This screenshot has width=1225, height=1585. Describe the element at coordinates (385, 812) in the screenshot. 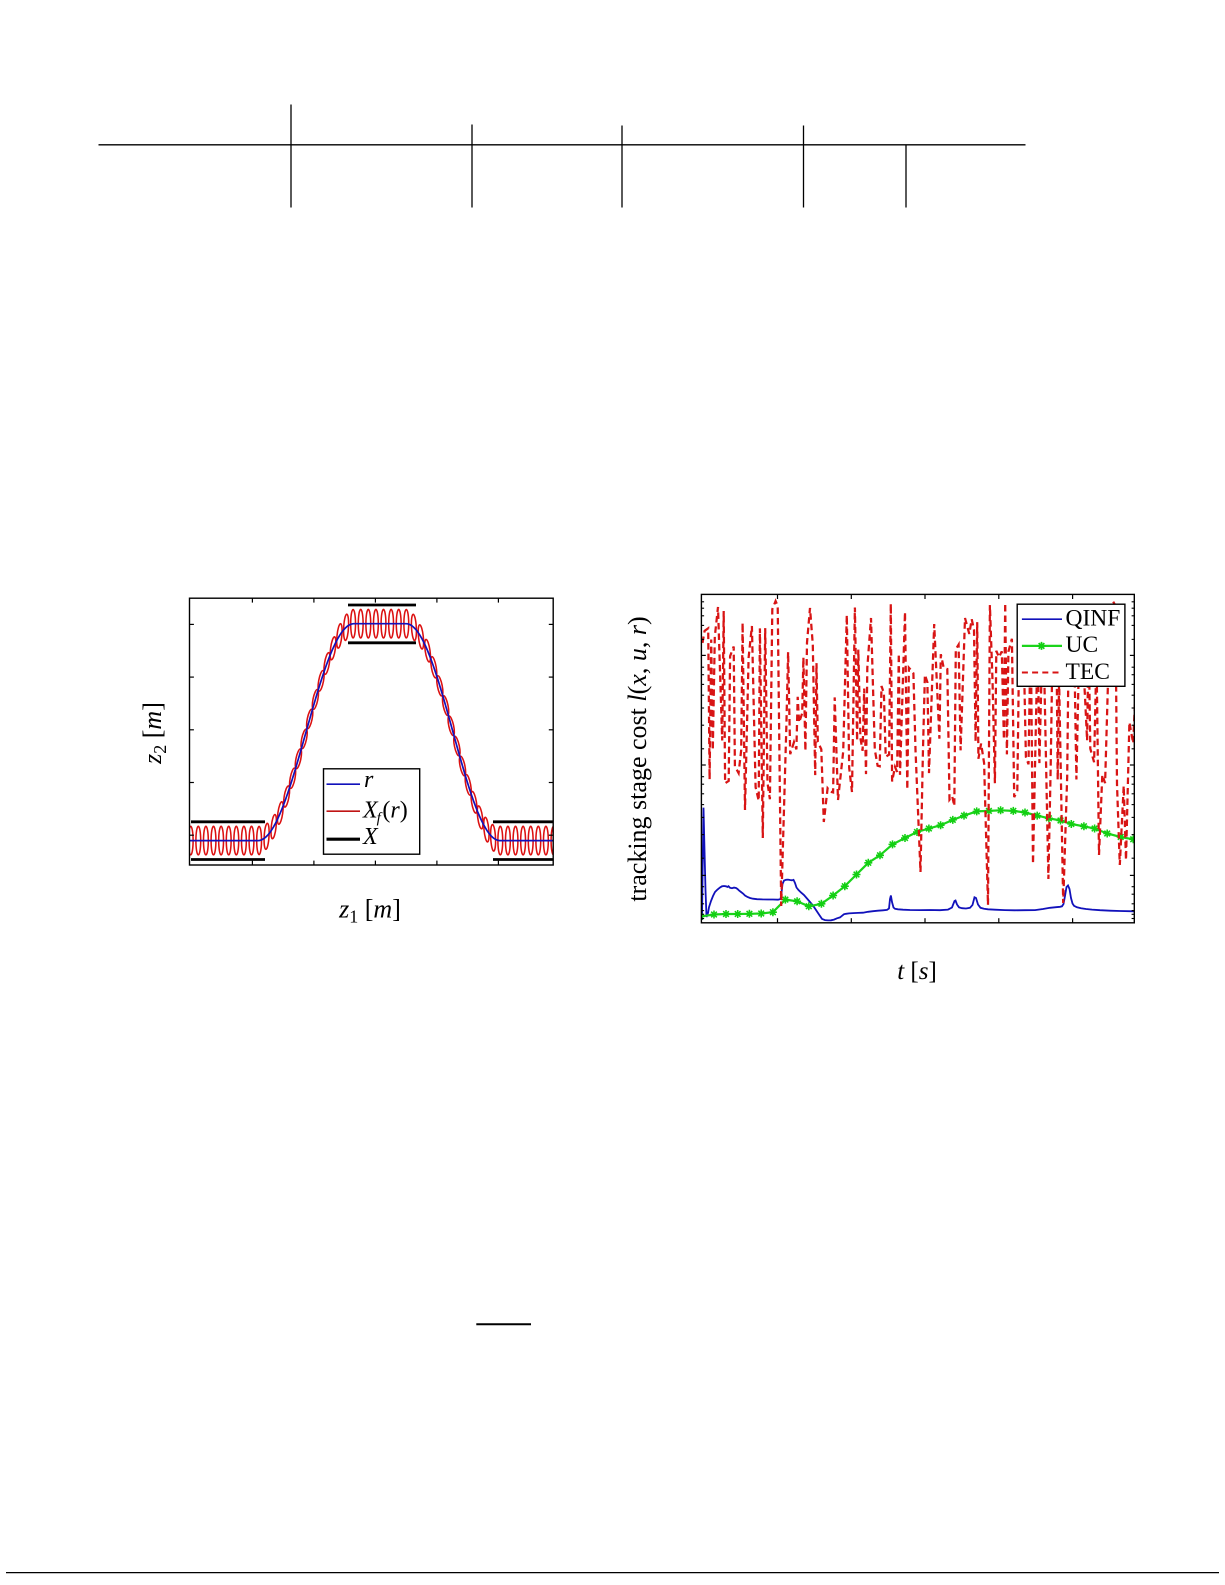

I see `svg-text: Xf(r)` at that location.